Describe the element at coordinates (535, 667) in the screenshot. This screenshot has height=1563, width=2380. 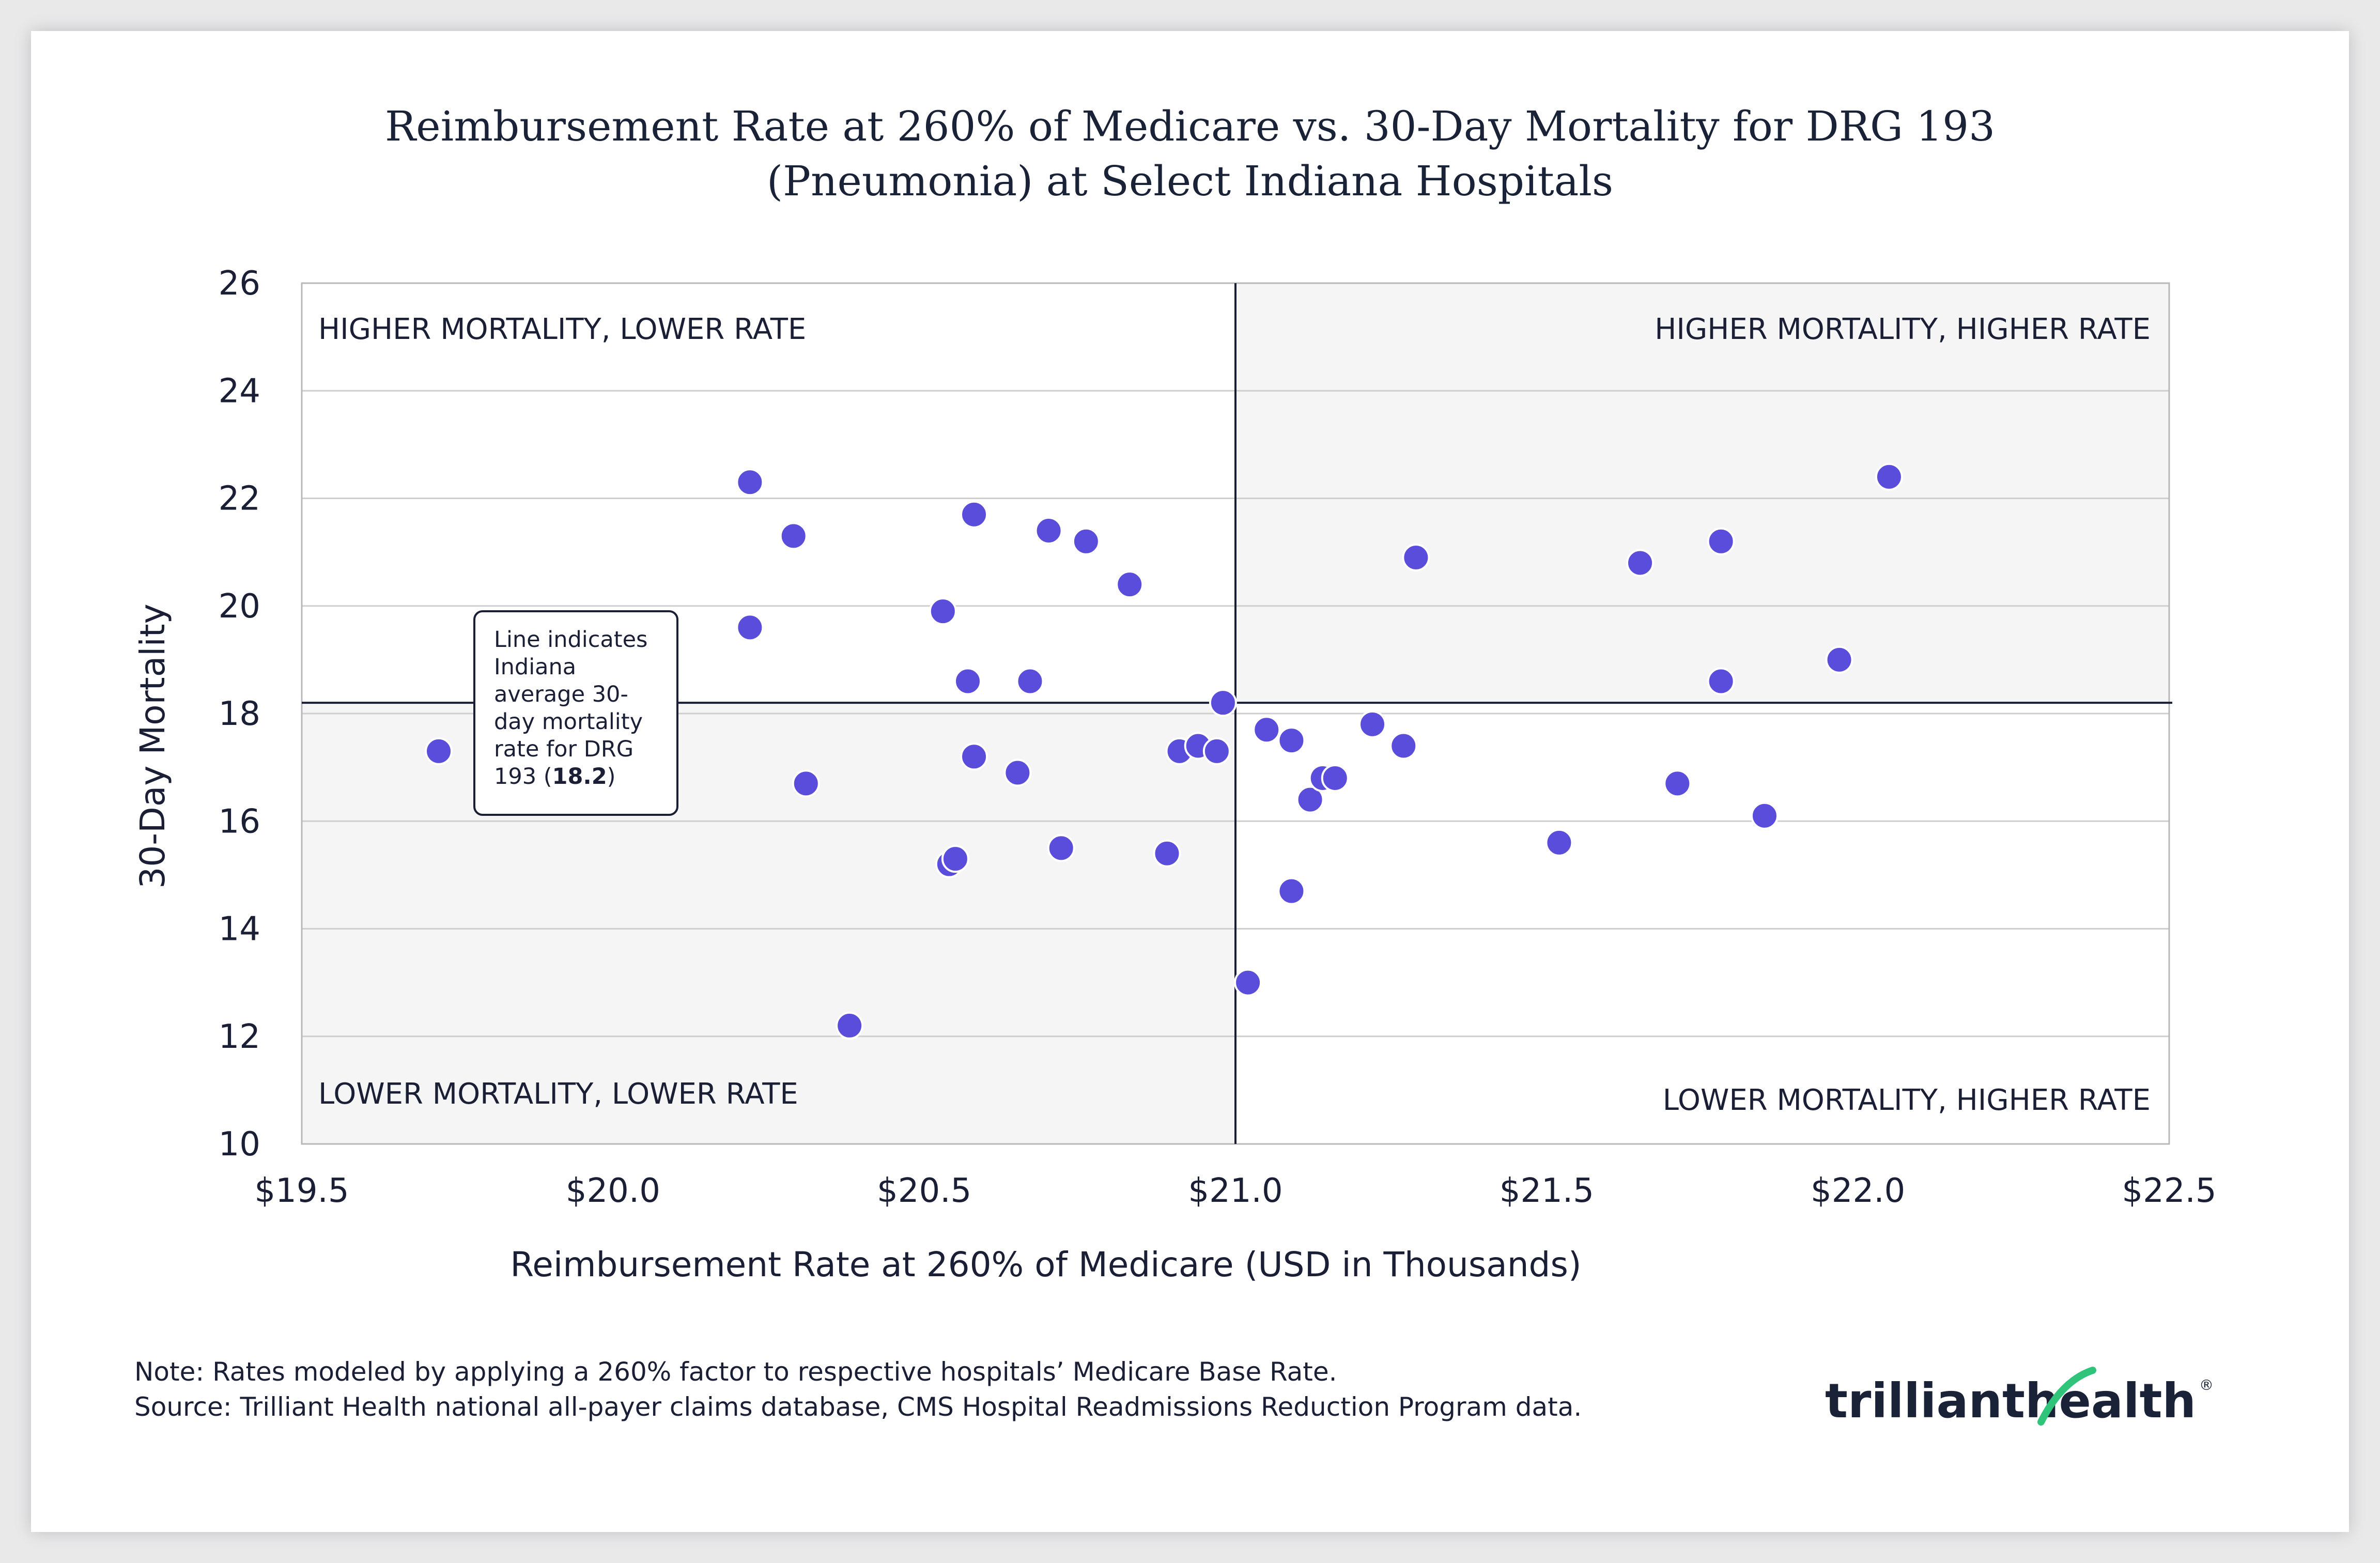
I see `annotation-line-2: Indiana` at that location.